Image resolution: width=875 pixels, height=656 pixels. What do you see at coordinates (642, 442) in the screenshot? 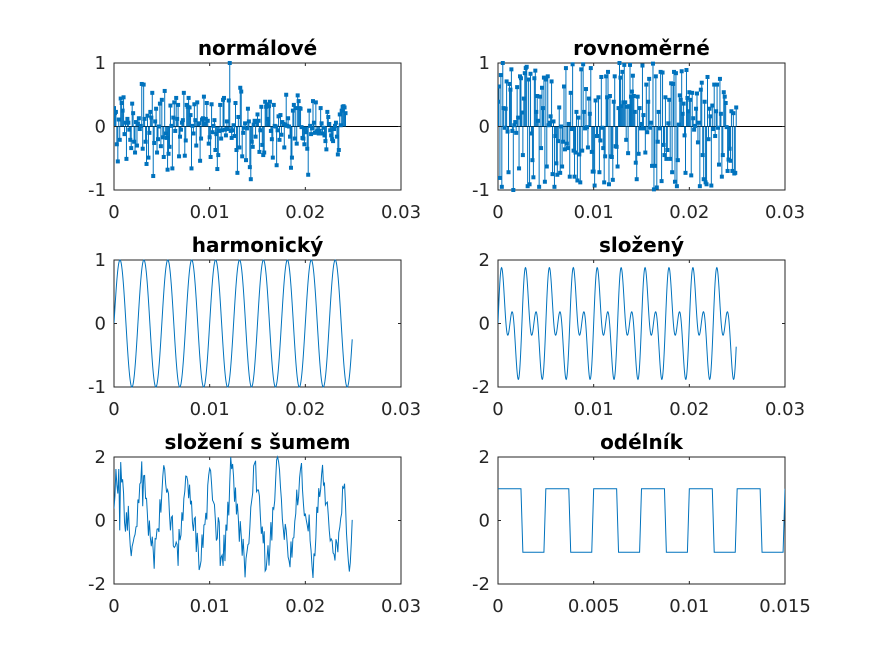
I see `subplot-title: odélník` at bounding box center [642, 442].